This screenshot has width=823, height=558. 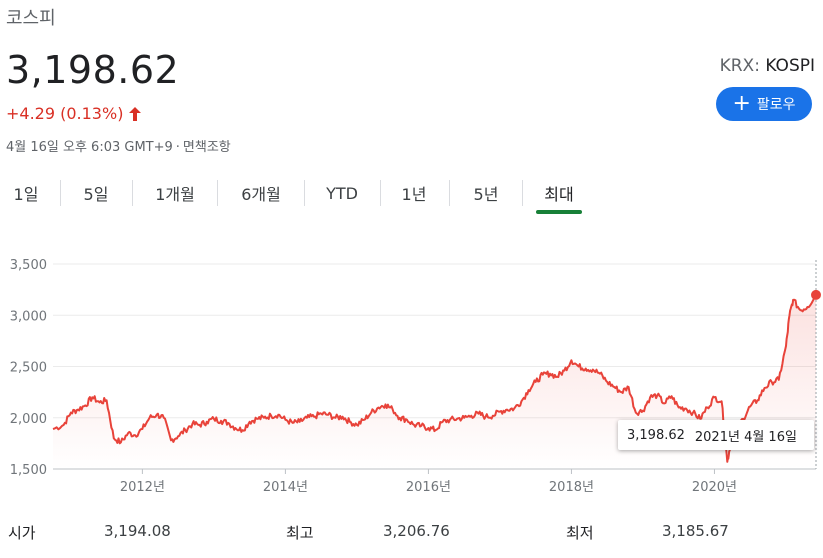 What do you see at coordinates (714, 487) in the screenshot?
I see `x-tick-label: 2020년` at bounding box center [714, 487].